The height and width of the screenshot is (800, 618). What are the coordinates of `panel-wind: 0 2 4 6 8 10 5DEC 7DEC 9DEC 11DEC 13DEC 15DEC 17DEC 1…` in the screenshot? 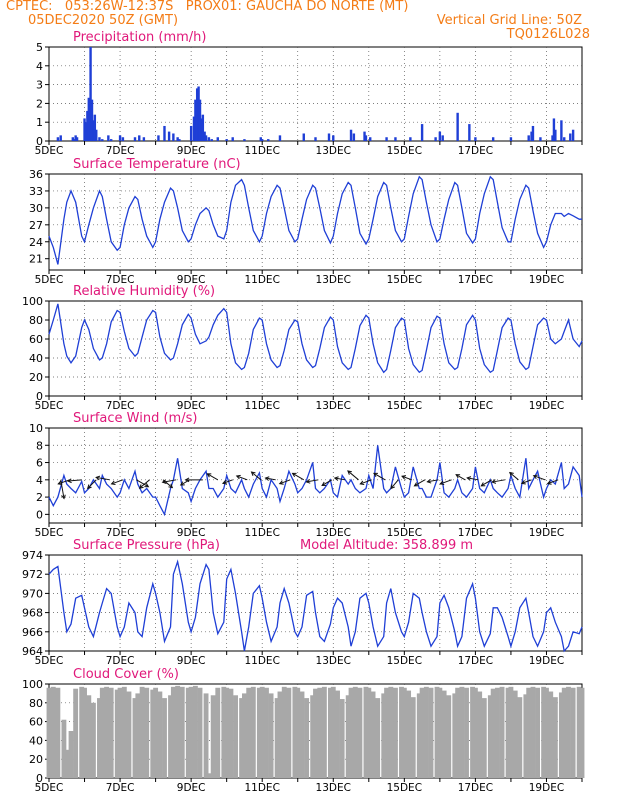 It's located at (306, 480).